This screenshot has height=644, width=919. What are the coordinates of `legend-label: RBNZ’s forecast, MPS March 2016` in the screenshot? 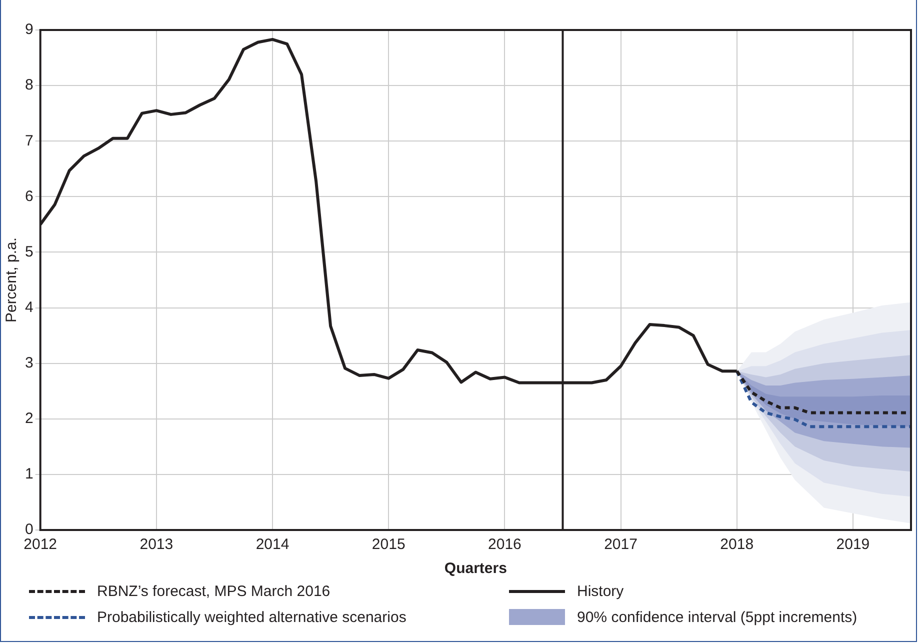 It's located at (213, 591).